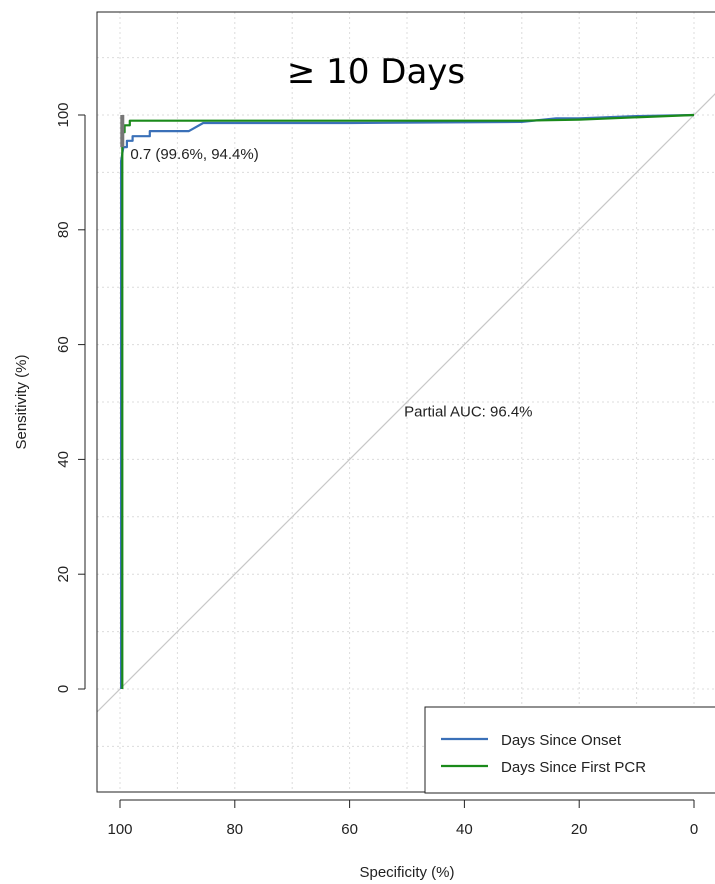  I want to click on x-axis: 100 80 60 40 20 0, so click(402, 818).